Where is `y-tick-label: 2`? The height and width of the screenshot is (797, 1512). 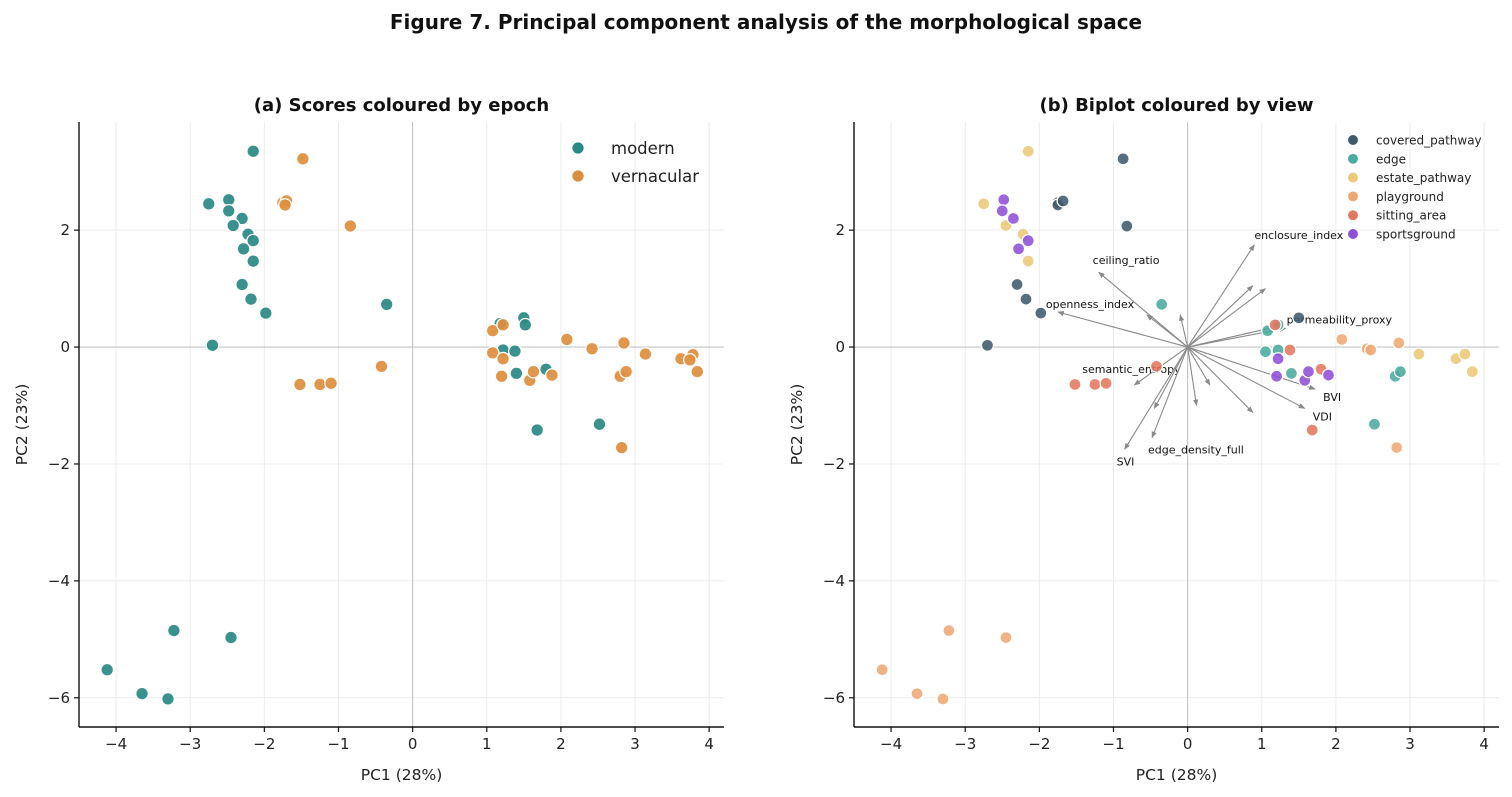
y-tick-label: 2 is located at coordinates (65, 230).